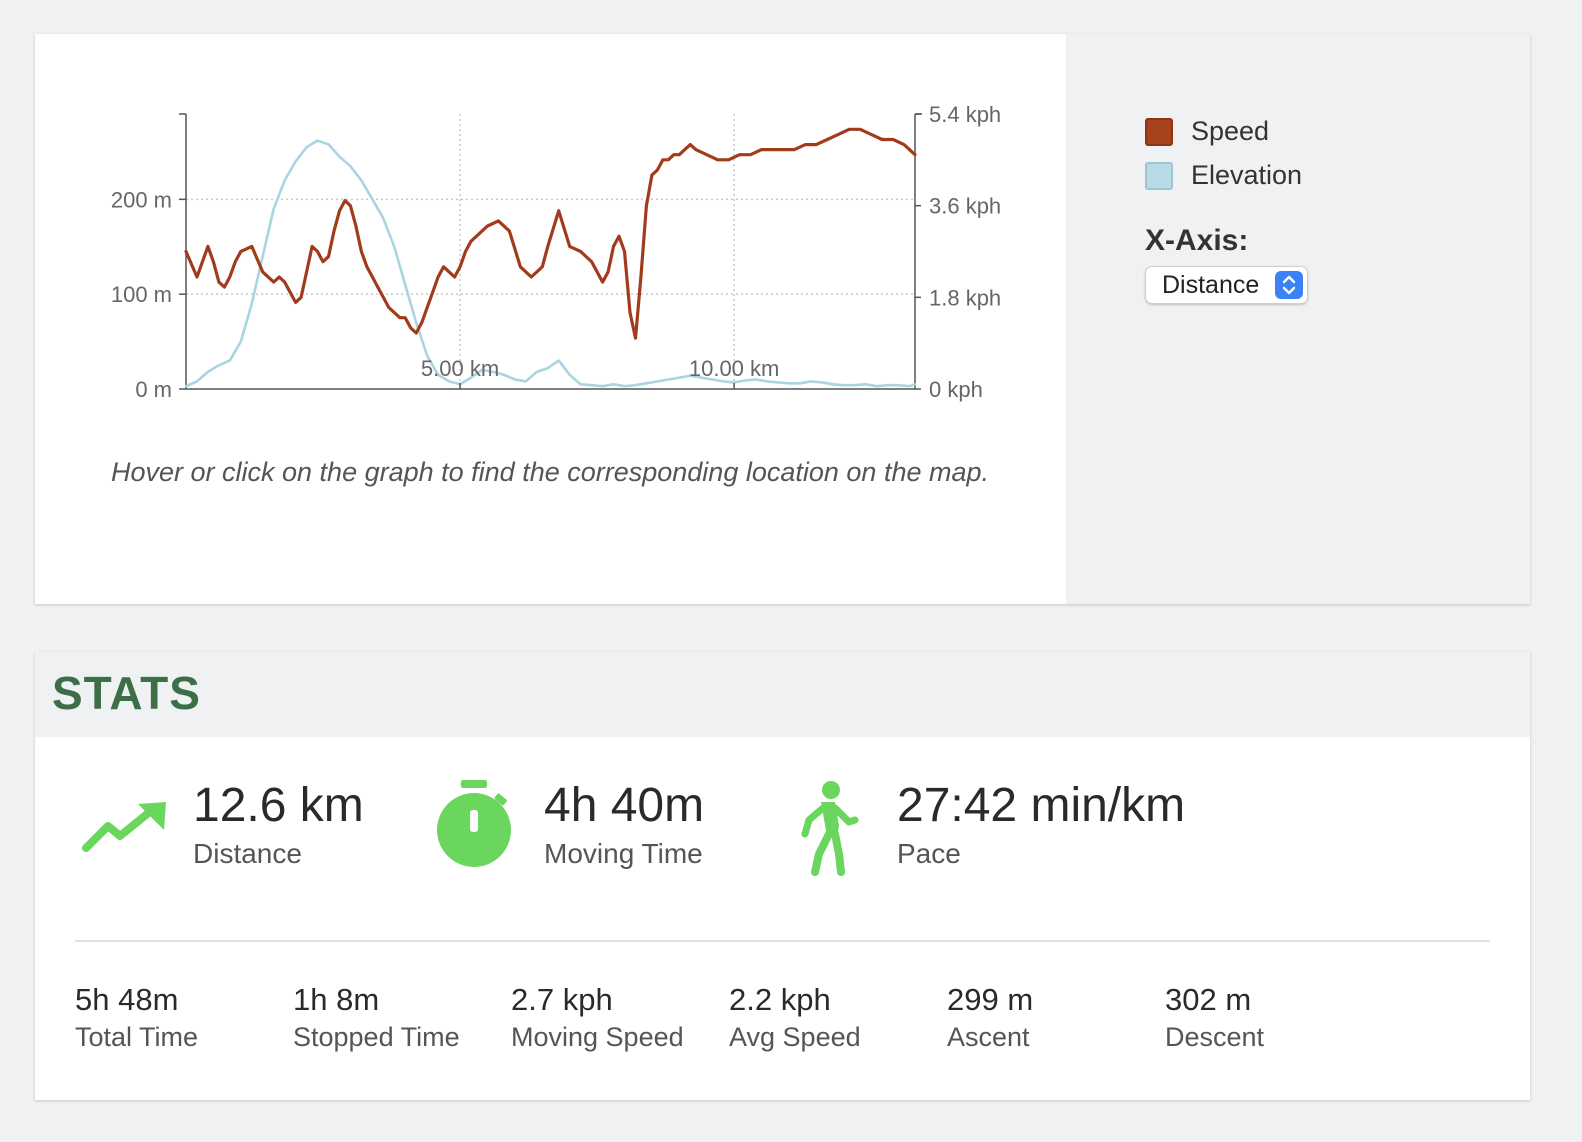 This screenshot has height=1142, width=1582. What do you see at coordinates (376, 1018) in the screenshot?
I see `stat-stopped-time: 1h 8m Stopped Time` at bounding box center [376, 1018].